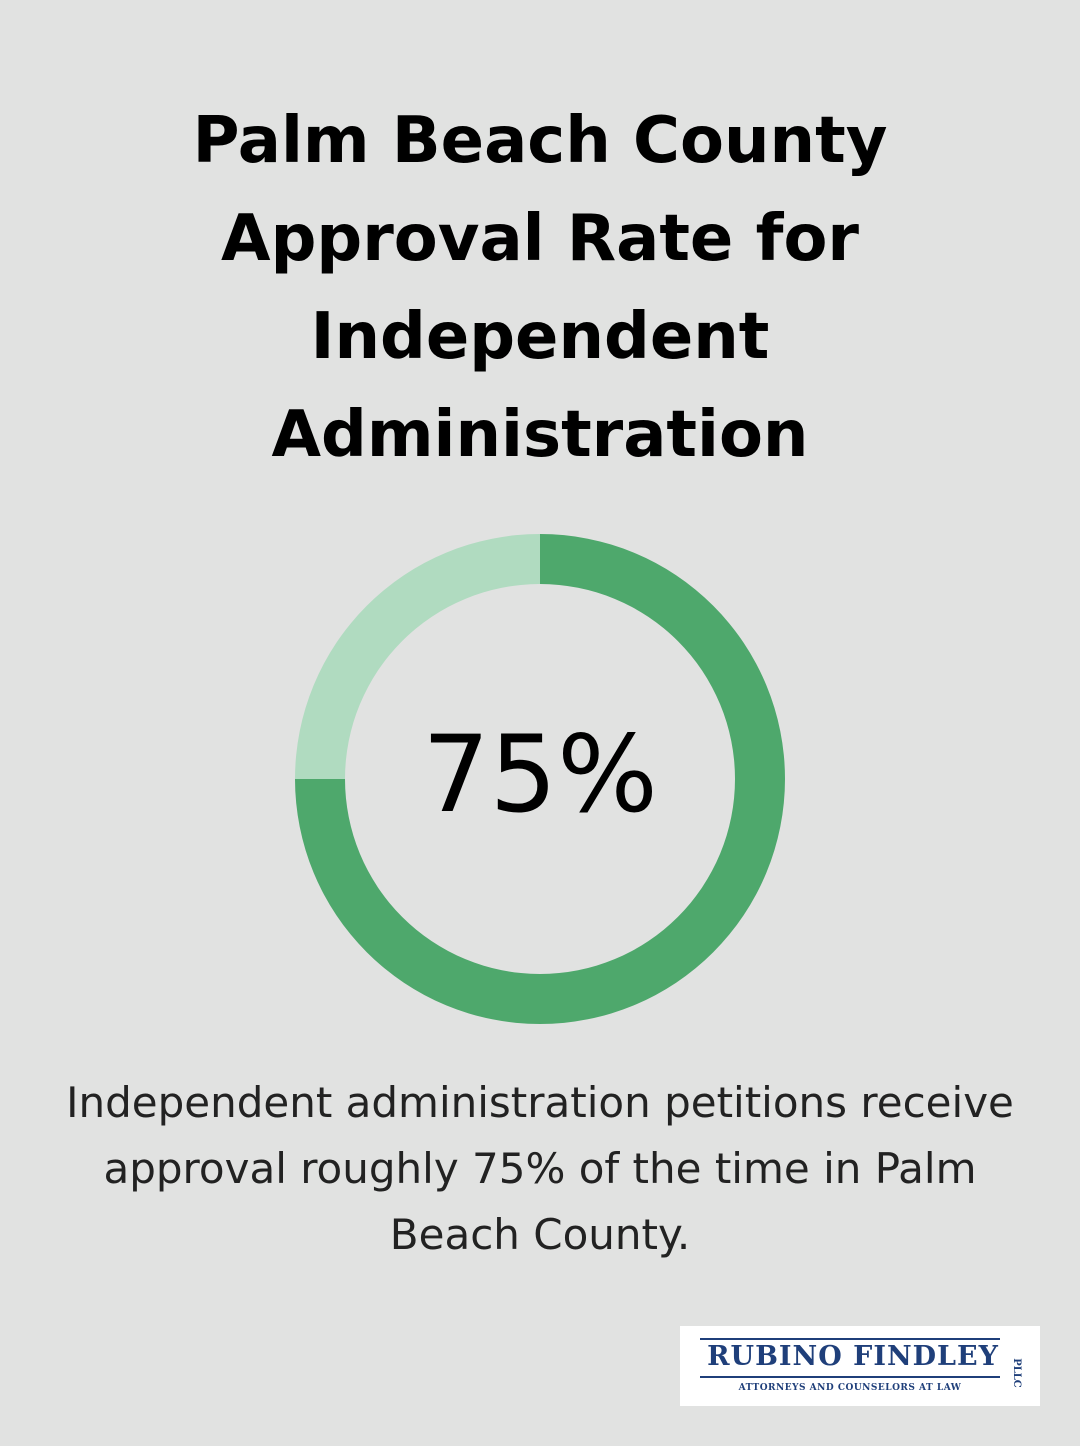 Image resolution: width=1080 pixels, height=1446 pixels. I want to click on center-percentage: 75%, so click(540, 774).